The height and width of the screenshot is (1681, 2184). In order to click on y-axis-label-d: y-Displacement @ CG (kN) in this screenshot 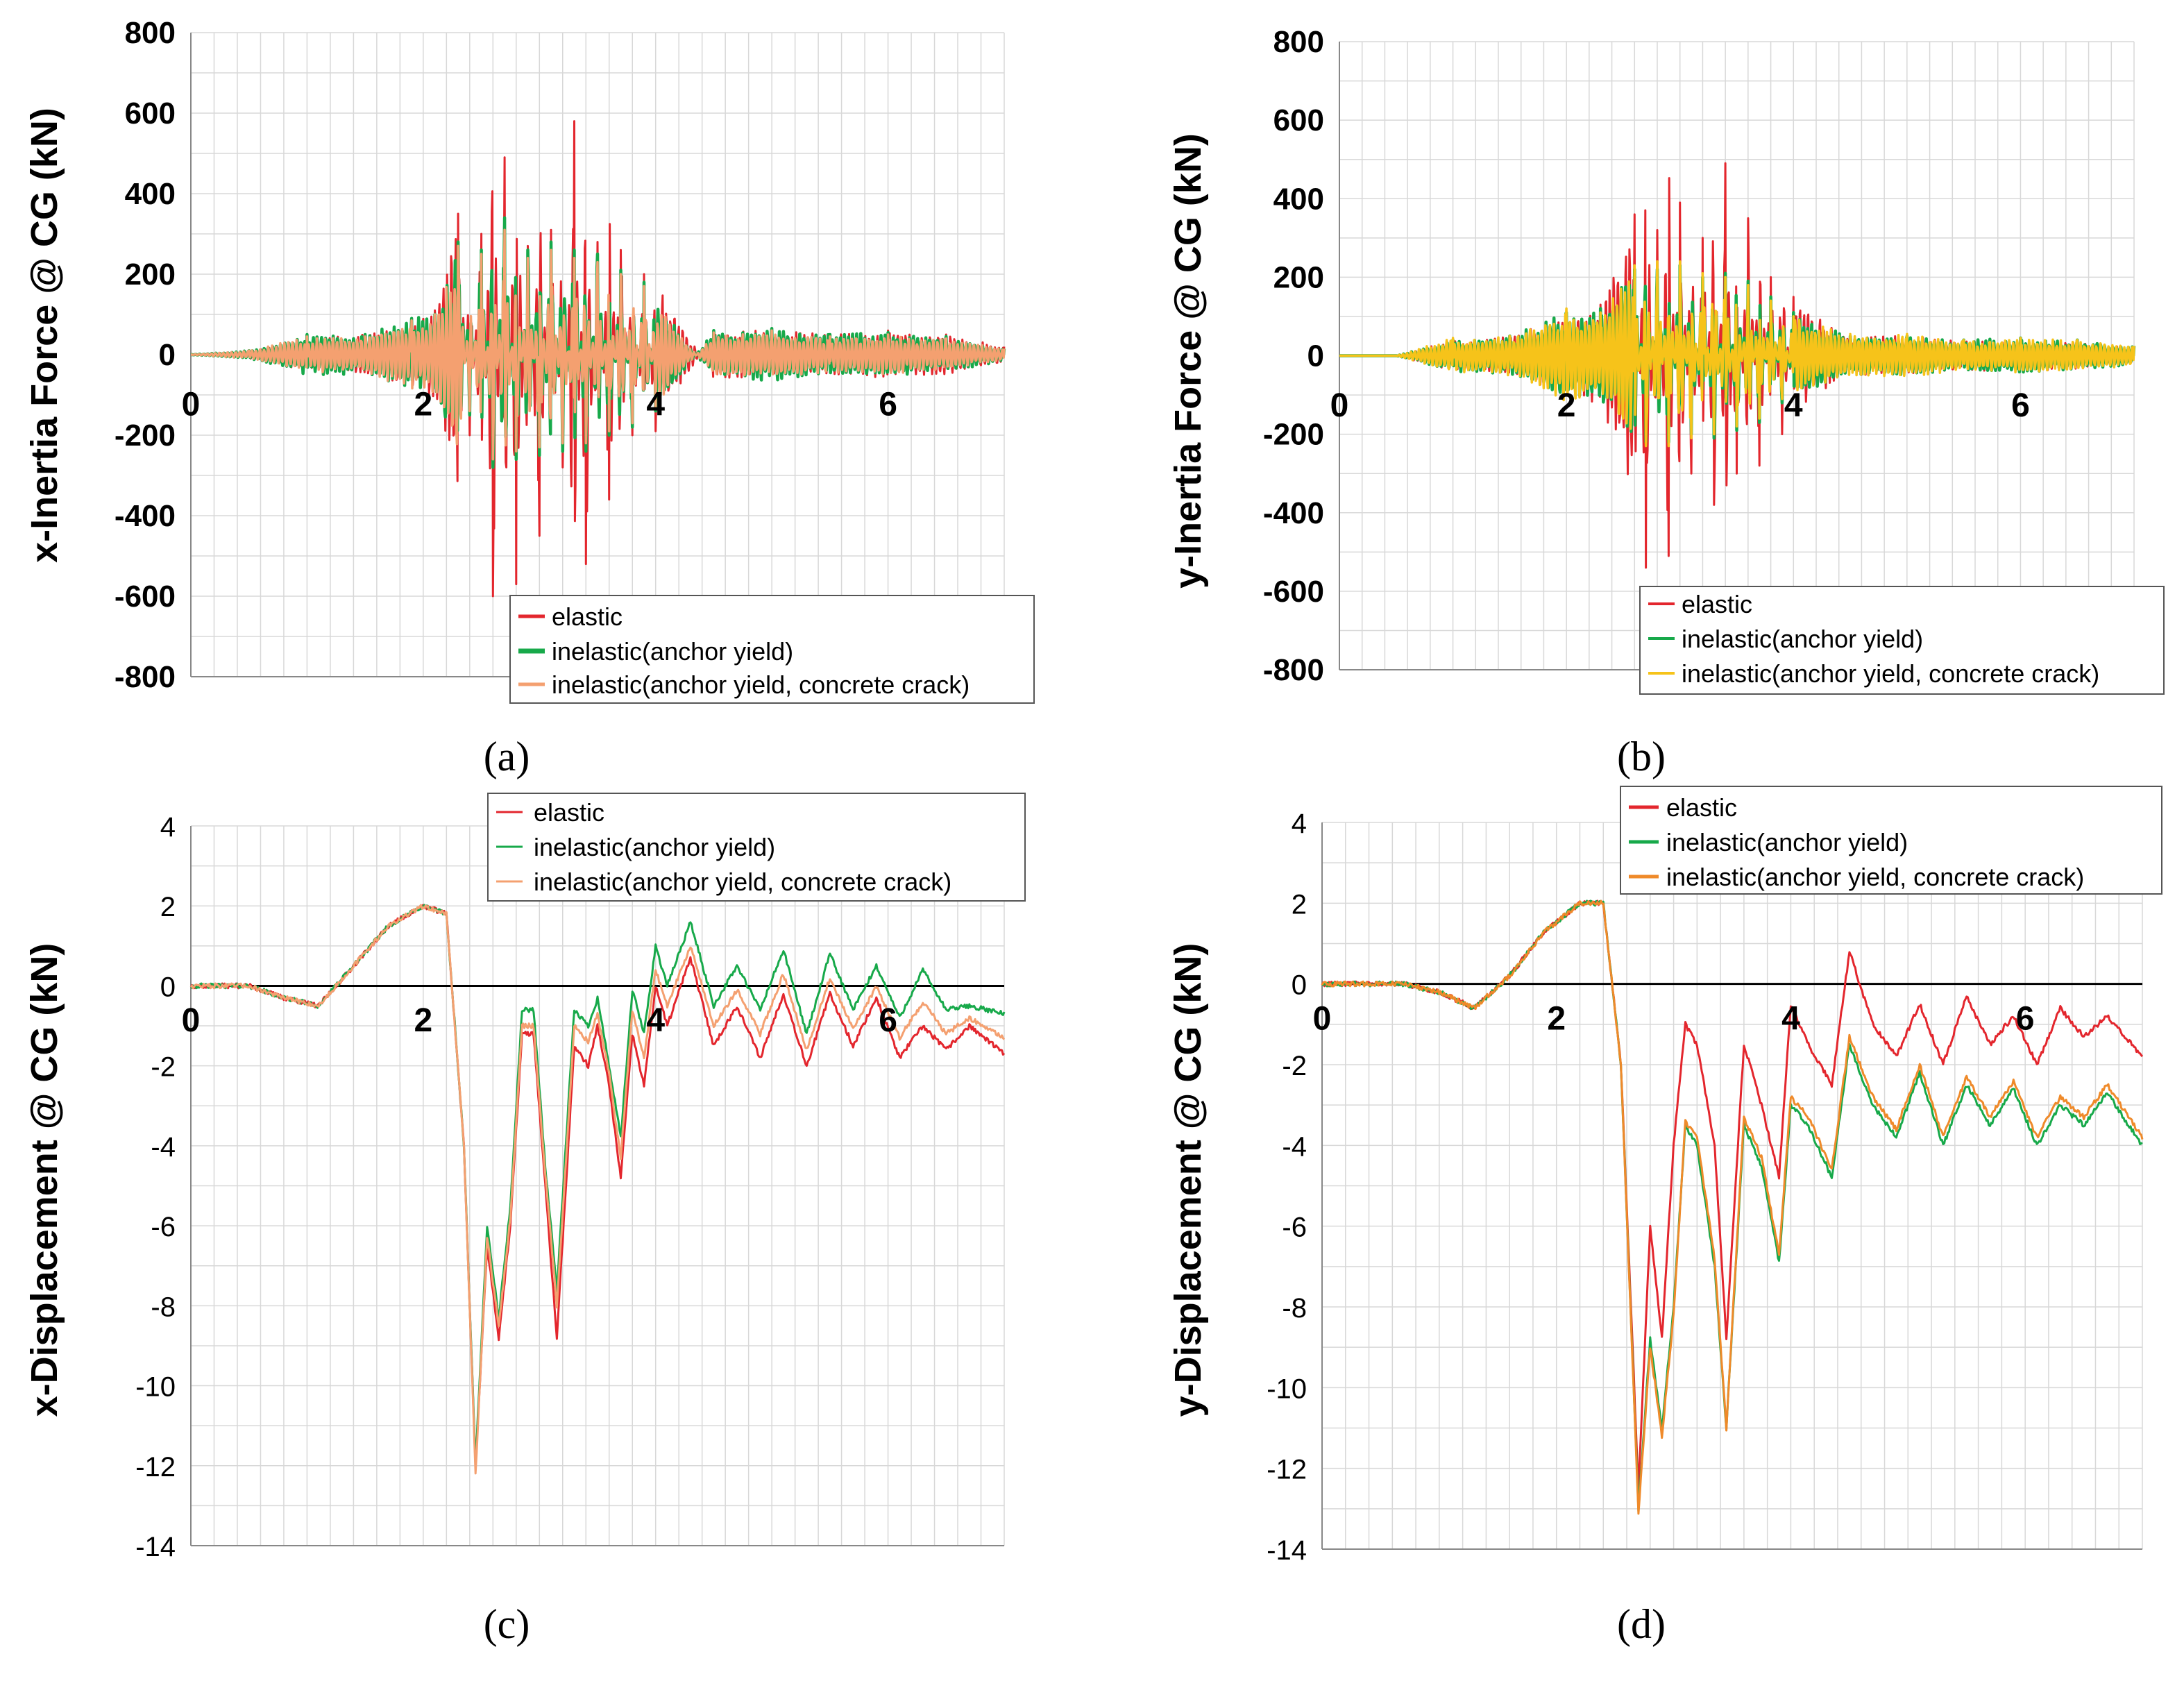, I will do `click(1188, 1180)`.